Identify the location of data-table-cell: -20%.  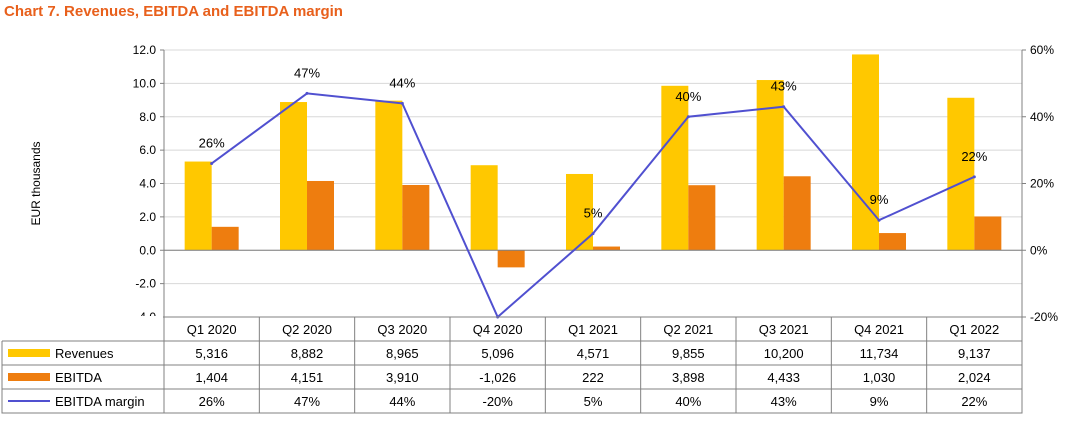
(497, 401).